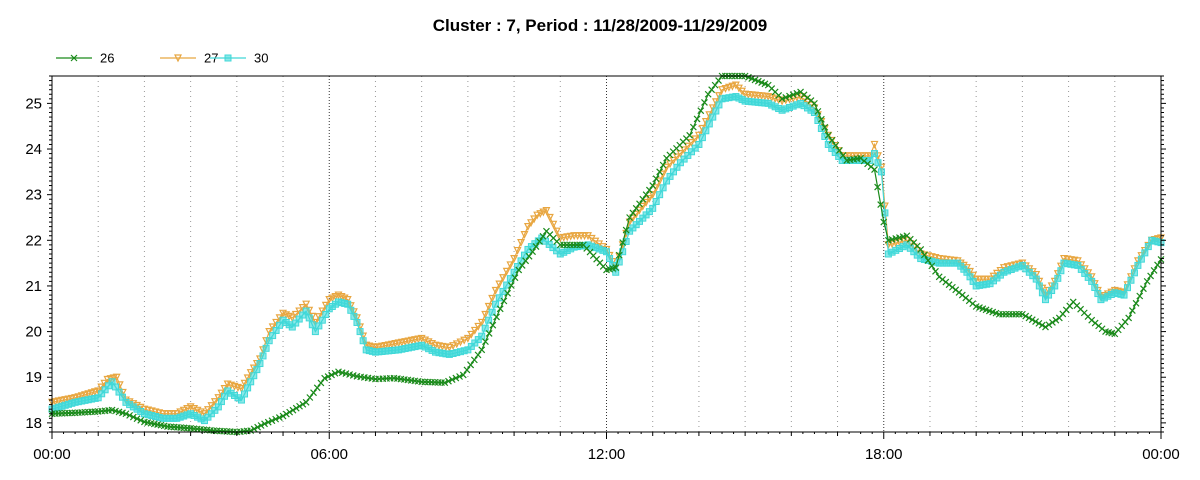 Image resolution: width=1200 pixels, height=480 pixels. Describe the element at coordinates (606, 454) in the screenshot. I see `x-axis-labels: 00:00 06:00 12:00 18:00 00:00` at that location.